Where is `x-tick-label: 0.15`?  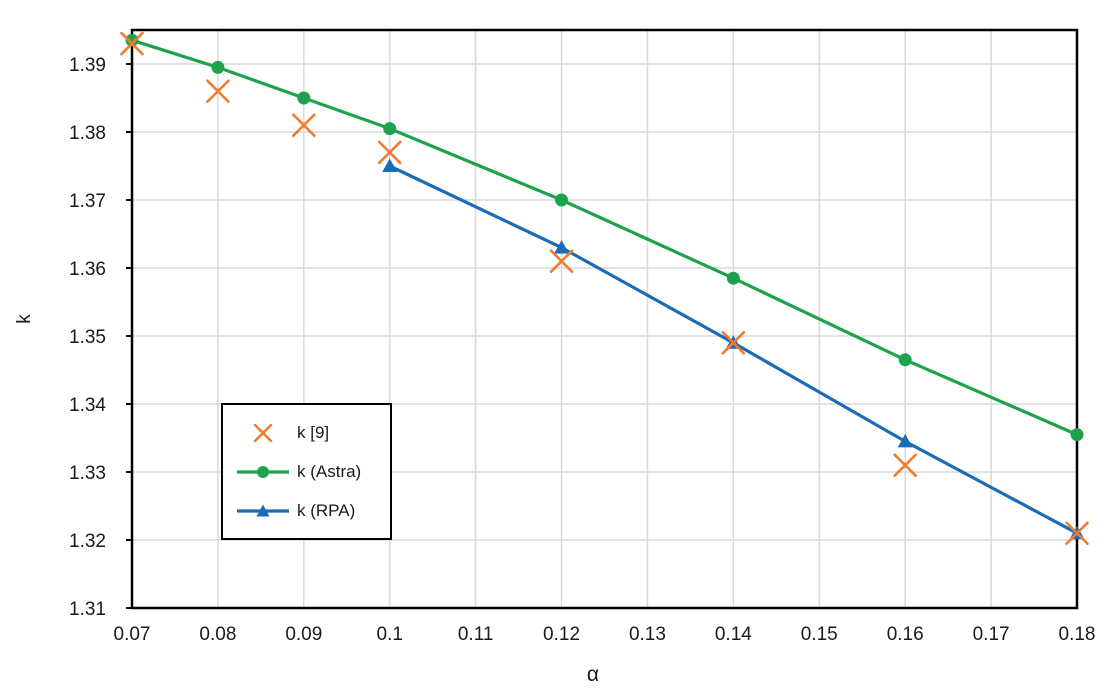
x-tick-label: 0.15 is located at coordinates (819, 634).